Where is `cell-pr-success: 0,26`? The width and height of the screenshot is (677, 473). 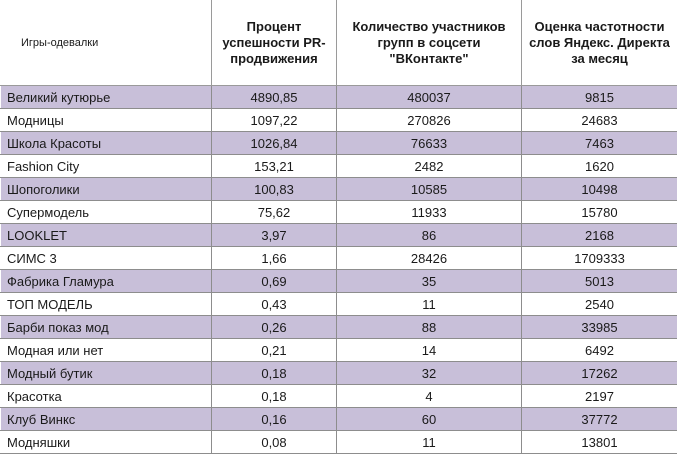
cell-pr-success: 0,26 is located at coordinates (274, 327).